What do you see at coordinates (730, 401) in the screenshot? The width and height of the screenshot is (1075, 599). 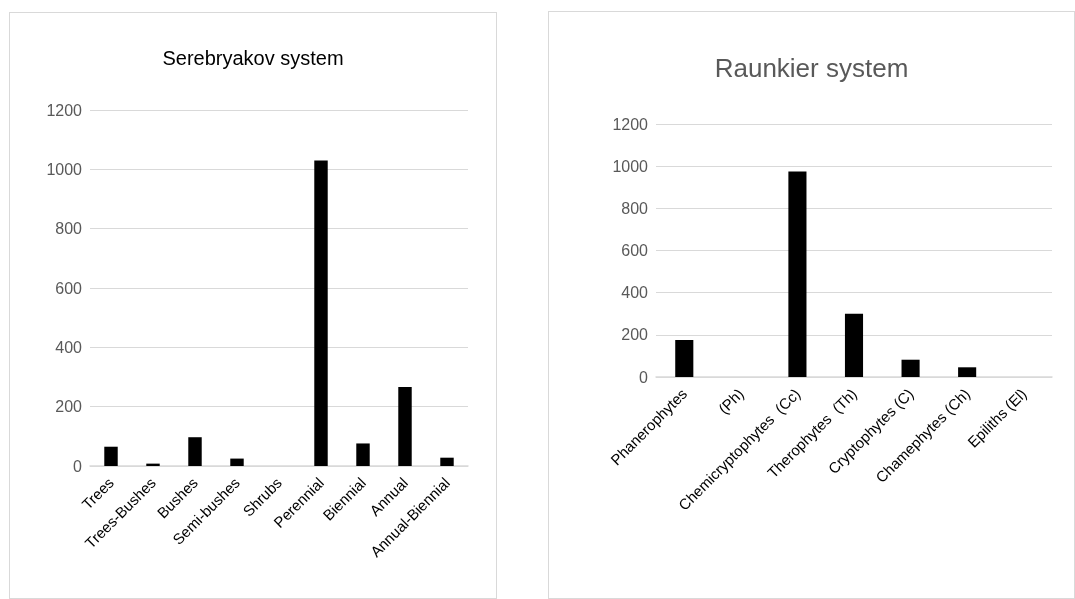 I see `x-tick-label: (Ph)` at bounding box center [730, 401].